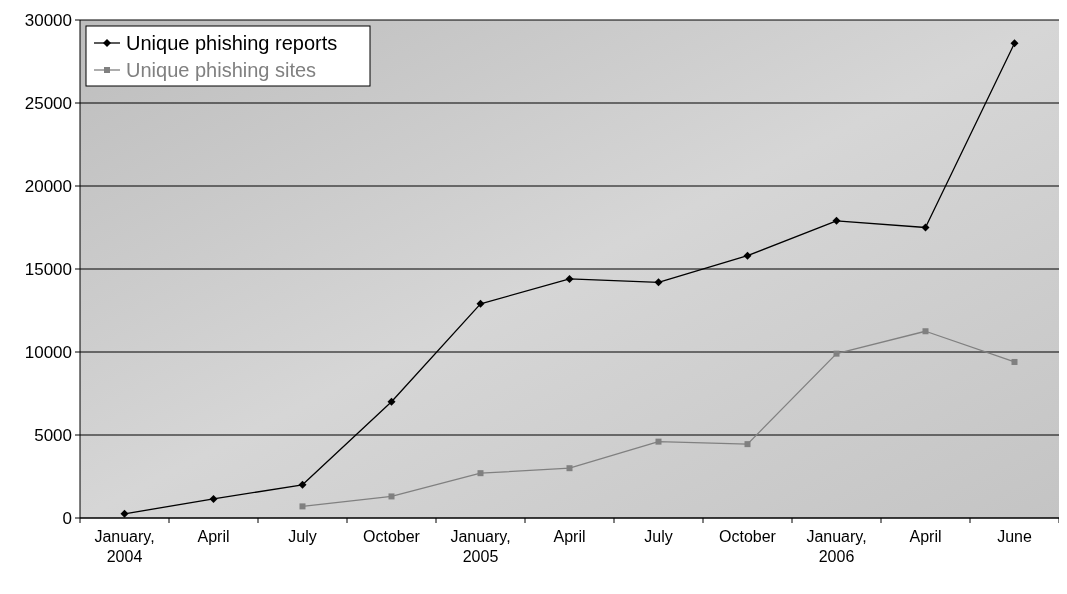 This screenshot has height=594, width=1067. Describe the element at coordinates (48, 269) in the screenshot. I see `y-tick-label: 15000` at that location.